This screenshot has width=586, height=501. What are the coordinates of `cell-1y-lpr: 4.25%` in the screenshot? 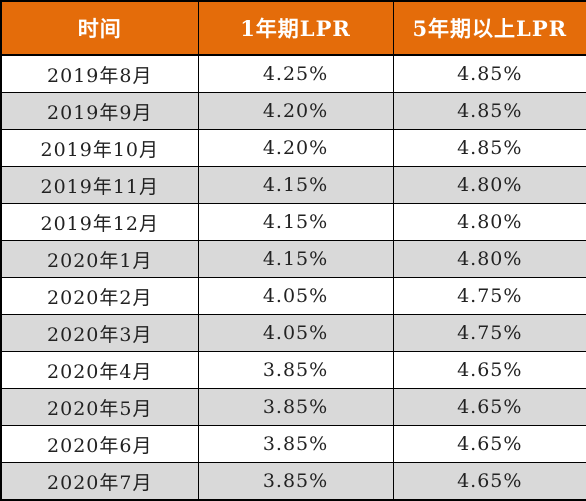 It's located at (295, 73).